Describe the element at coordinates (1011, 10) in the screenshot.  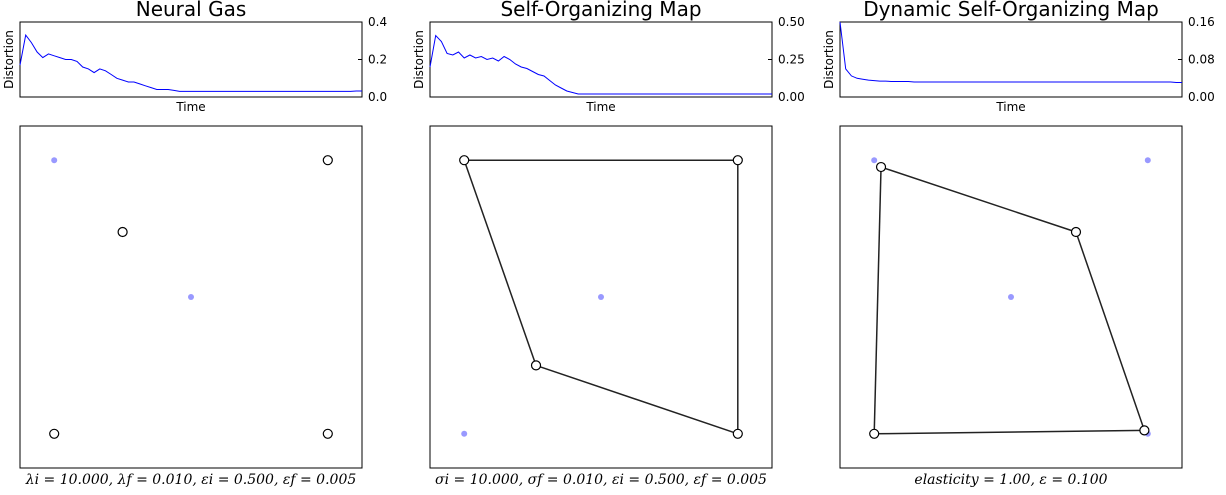
I see `chart-title: Dynamic Self-Organizing Map` at that location.